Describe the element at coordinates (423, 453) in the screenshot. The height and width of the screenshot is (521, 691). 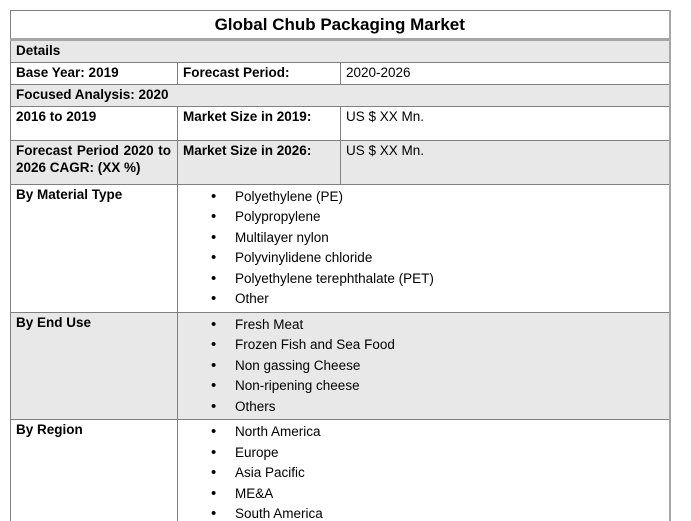
I see `list-item: Europe` at that location.